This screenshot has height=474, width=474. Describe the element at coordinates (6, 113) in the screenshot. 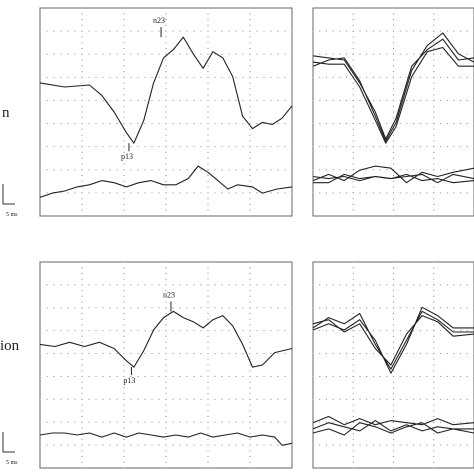

I see `side-label-top: n` at that location.